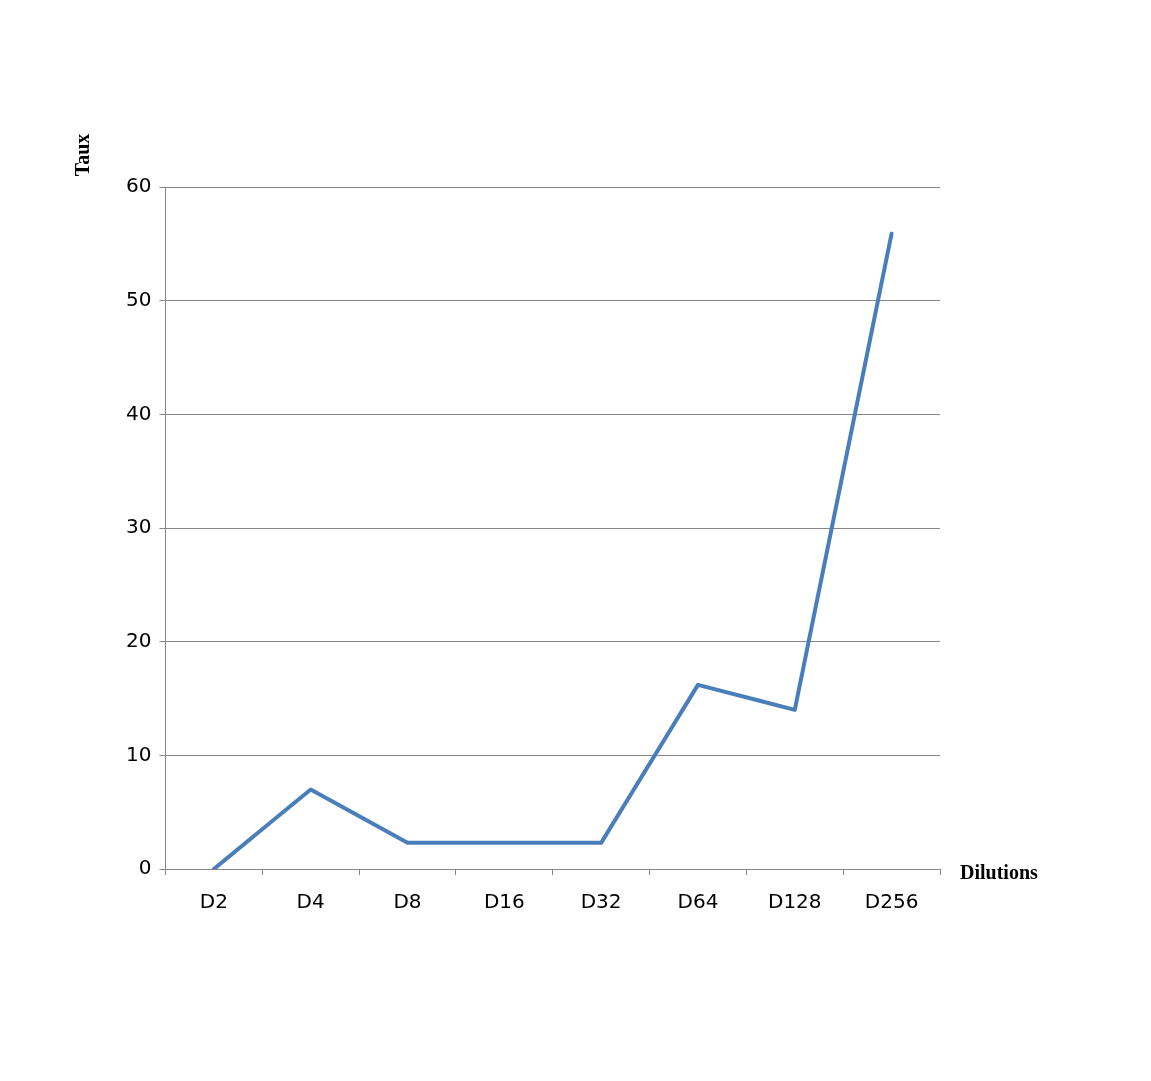 This screenshot has height=1081, width=1151. I want to click on x-axis-title: Dilutions, so click(999, 872).